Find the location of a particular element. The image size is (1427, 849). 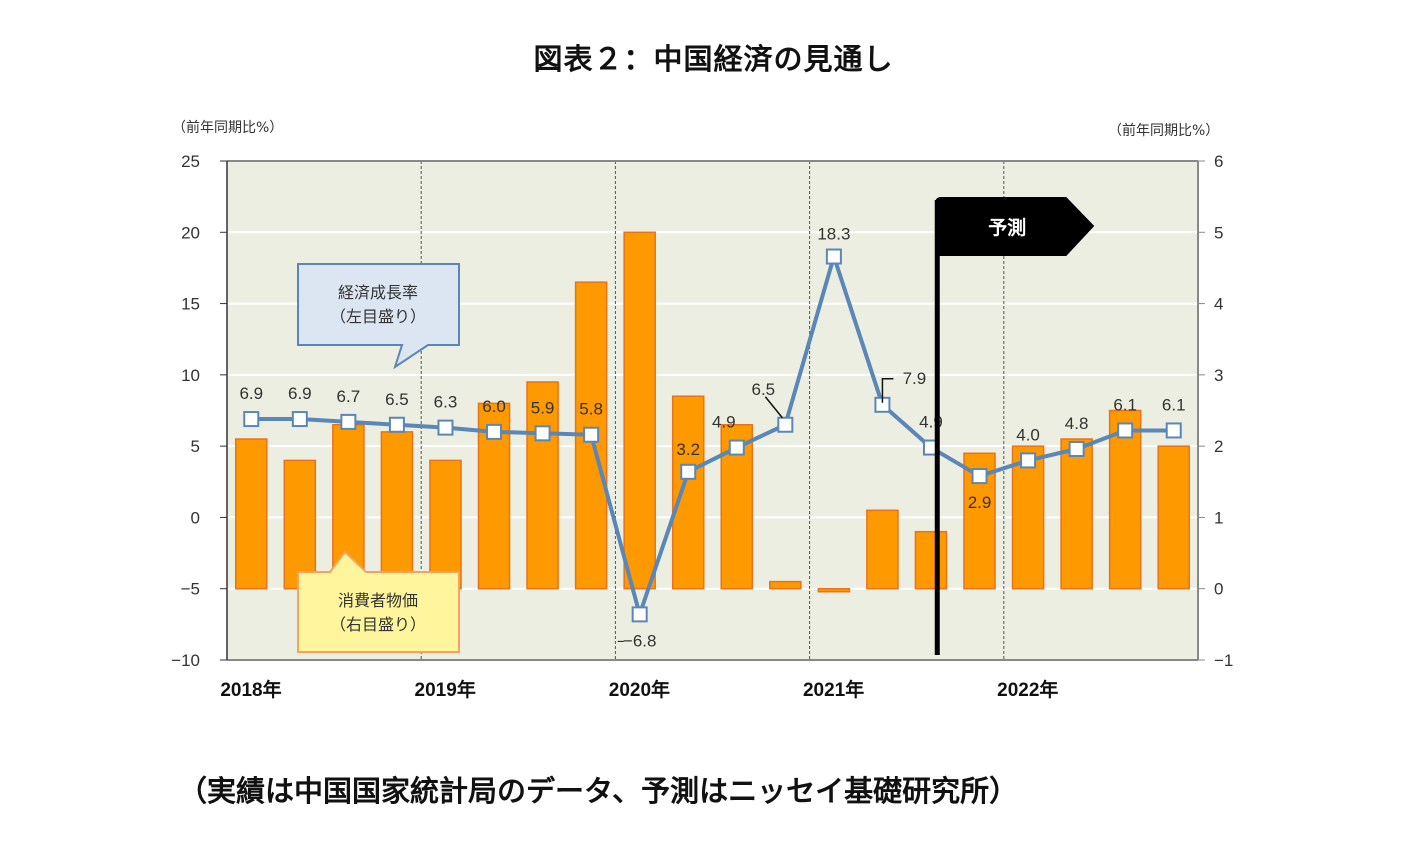

callouts: 経済成長率 （左目盛り） 消費者物価 （右目盛り） is located at coordinates (378, 458).